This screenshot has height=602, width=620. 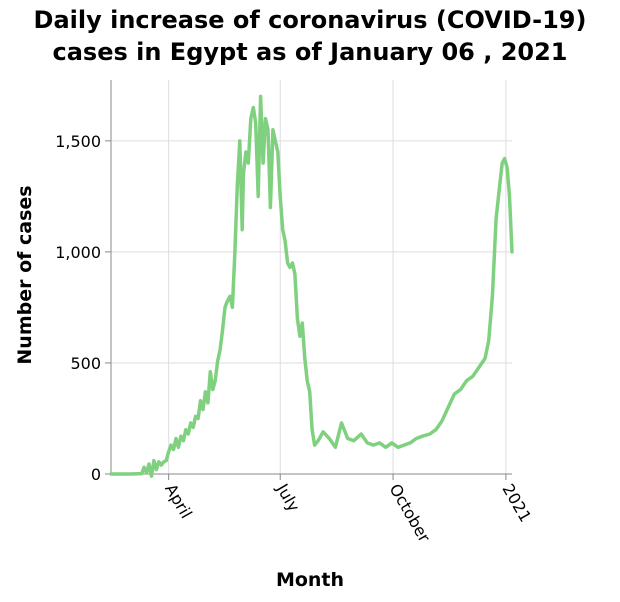 I want to click on x-tick-label: July, so click(x=287, y=497).